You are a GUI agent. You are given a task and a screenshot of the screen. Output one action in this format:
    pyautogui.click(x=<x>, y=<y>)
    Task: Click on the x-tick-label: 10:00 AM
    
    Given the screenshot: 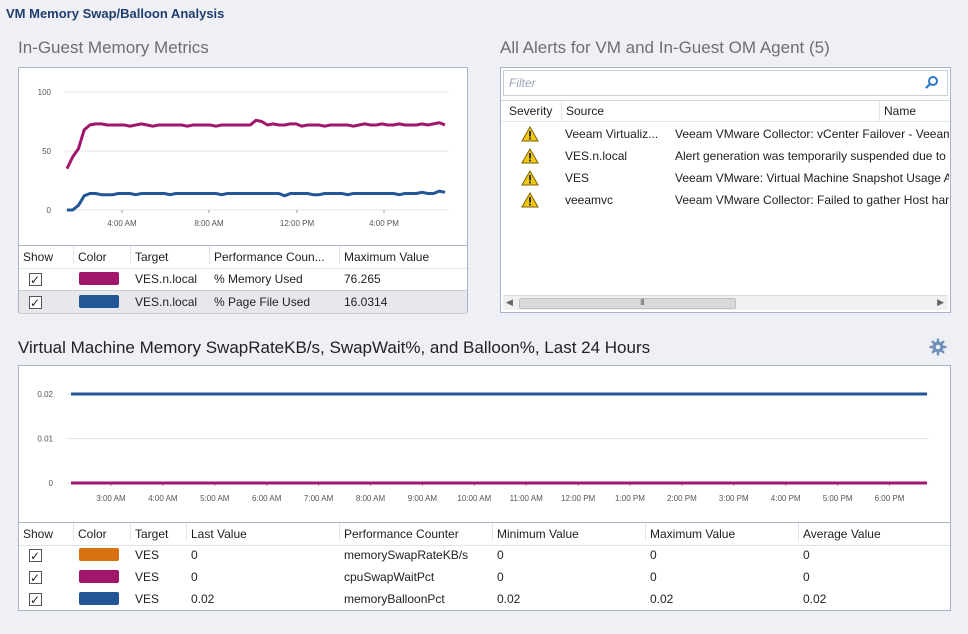 What is the action you would take?
    pyautogui.click(x=474, y=498)
    